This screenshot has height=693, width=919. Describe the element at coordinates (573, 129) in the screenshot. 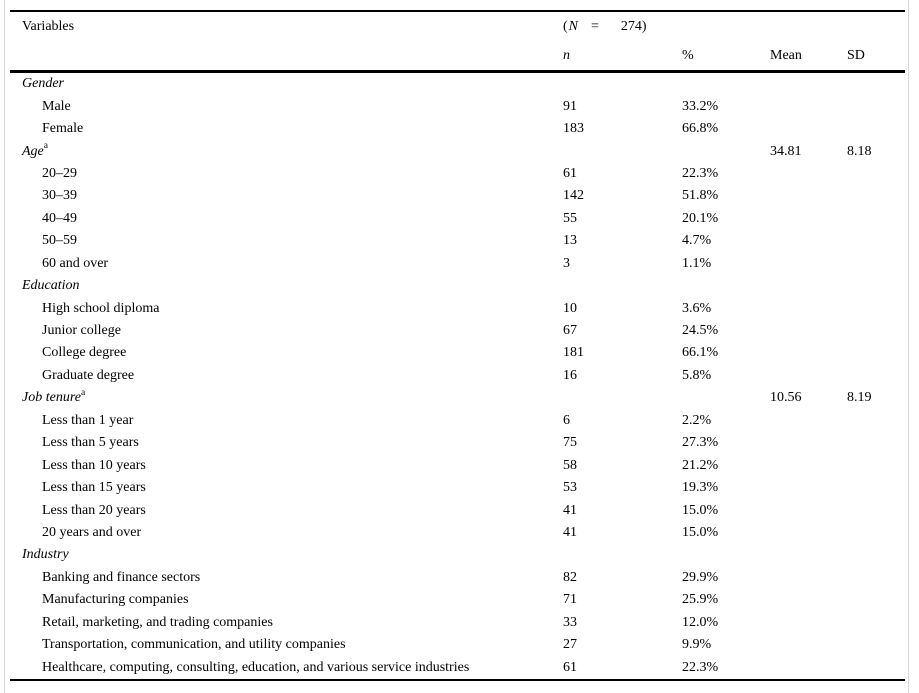

I see `n-value: 183` at that location.